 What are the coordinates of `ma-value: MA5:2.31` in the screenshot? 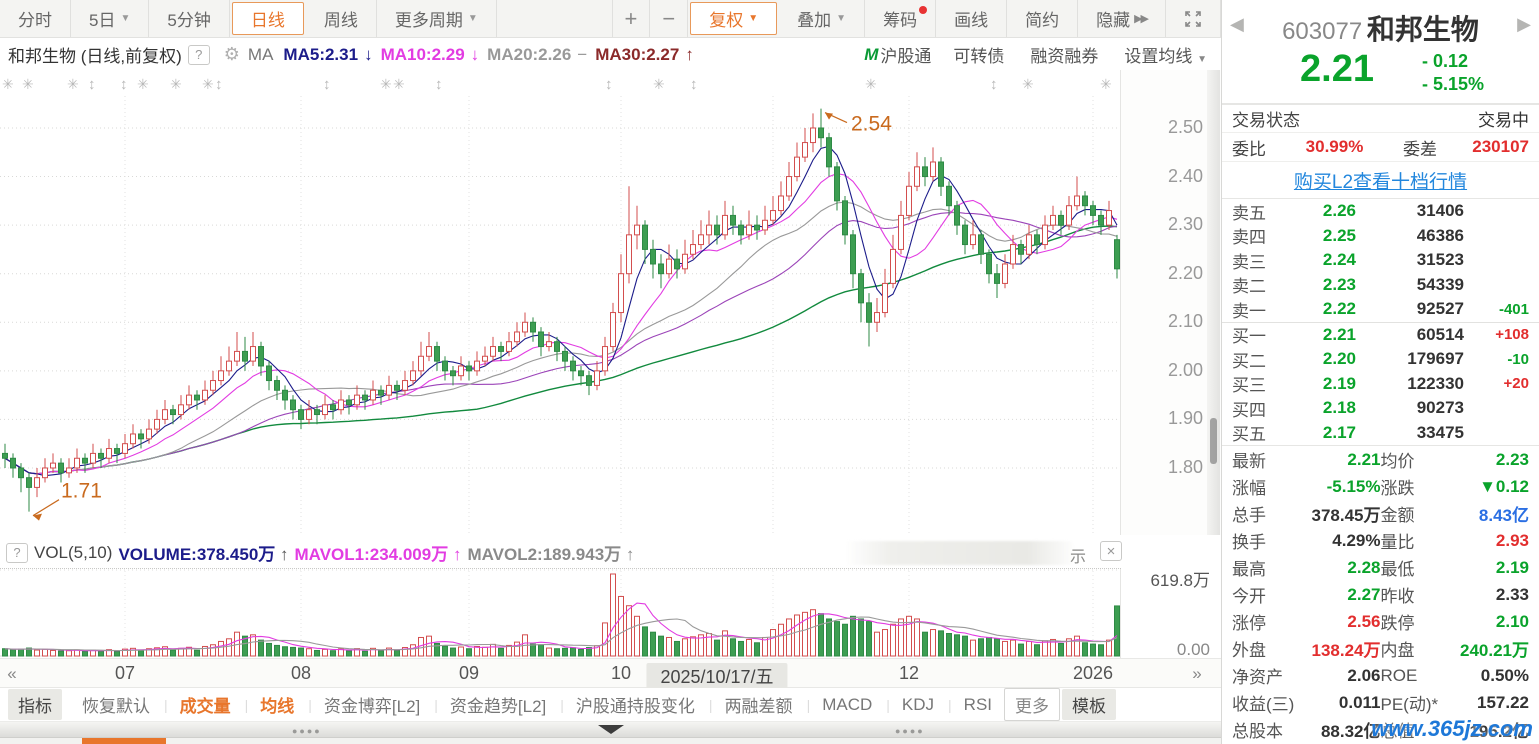 It's located at (321, 54).